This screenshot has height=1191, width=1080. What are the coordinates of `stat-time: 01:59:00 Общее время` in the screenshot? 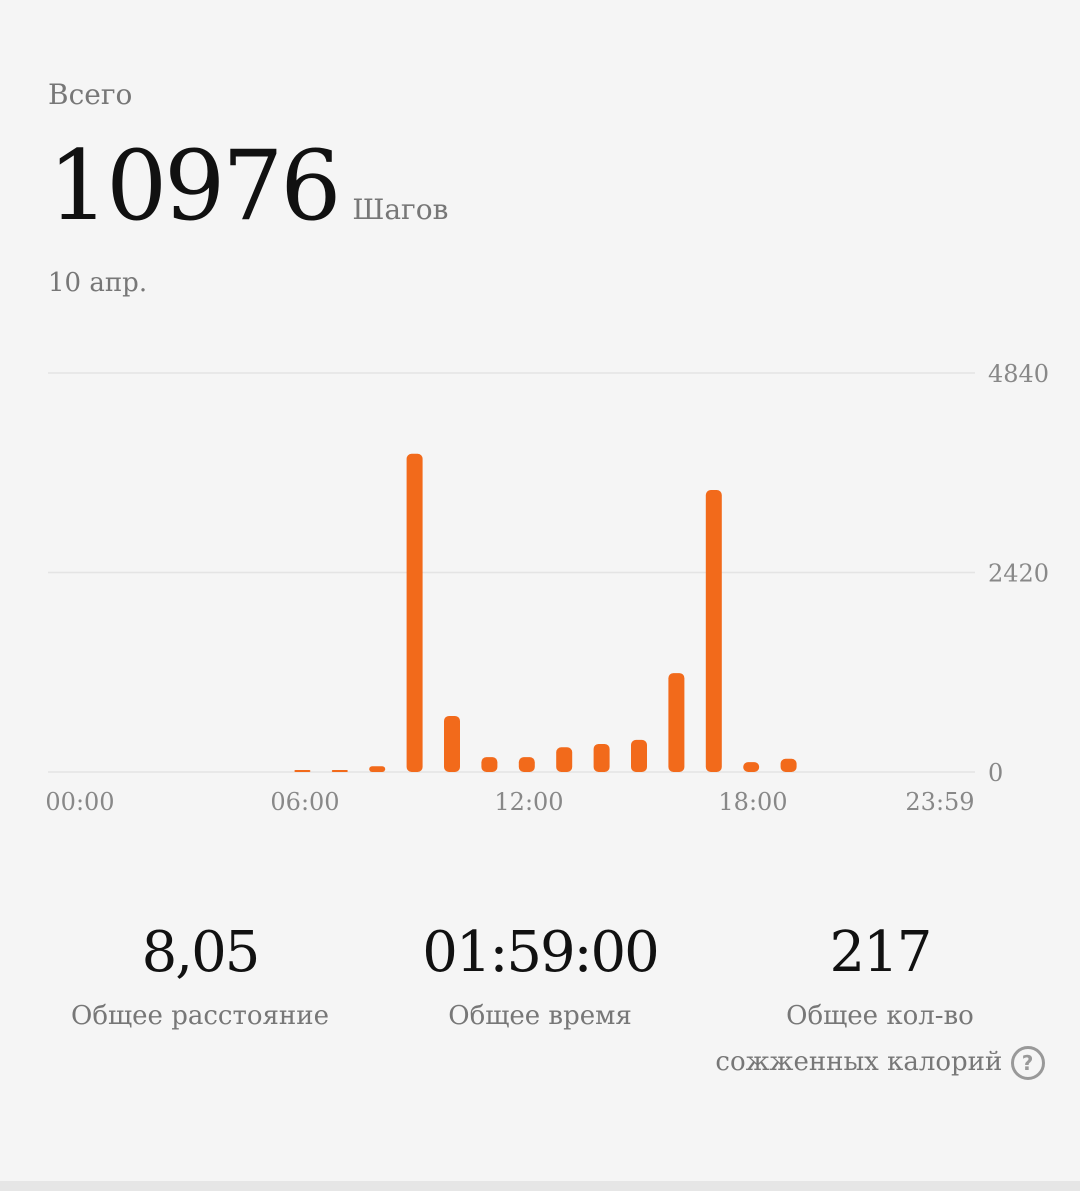 It's located at (540, 979).